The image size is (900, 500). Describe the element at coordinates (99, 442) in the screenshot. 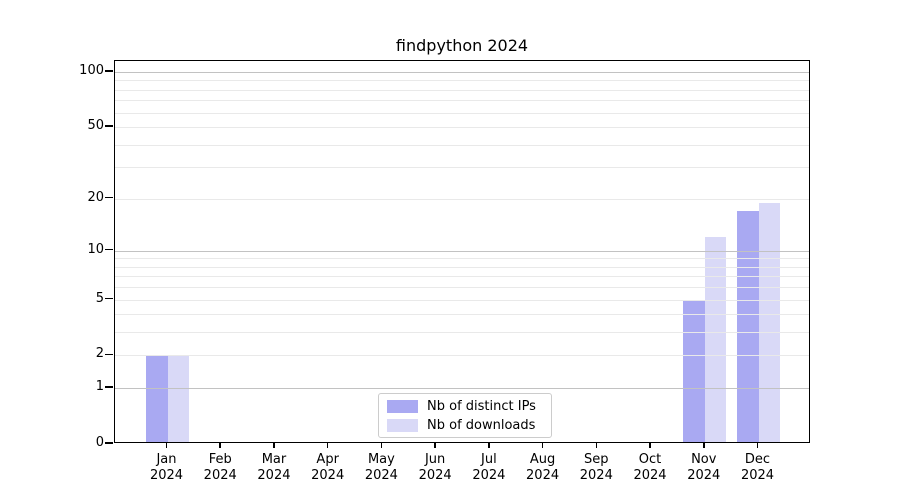

I see `y-tick-label: 0` at that location.